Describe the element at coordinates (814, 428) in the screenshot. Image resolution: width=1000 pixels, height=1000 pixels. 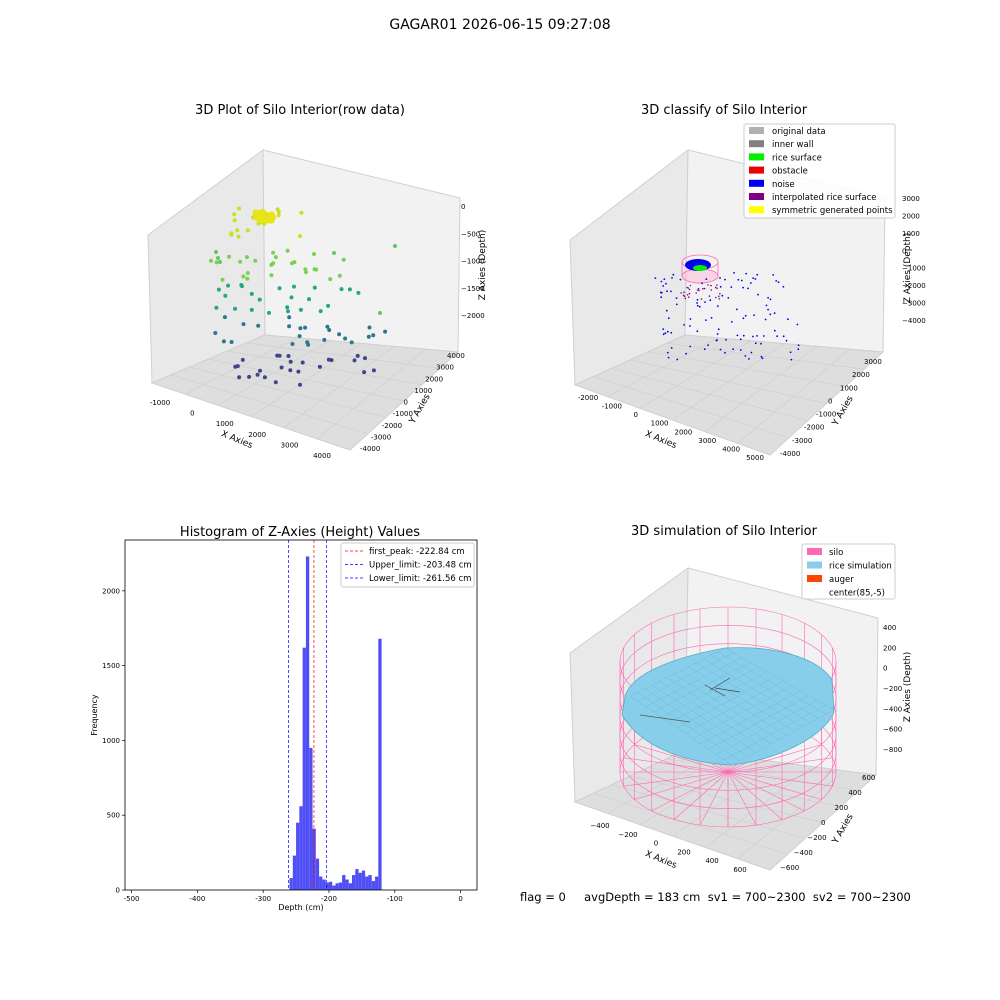
I see `classify-ytick: -2000` at that location.